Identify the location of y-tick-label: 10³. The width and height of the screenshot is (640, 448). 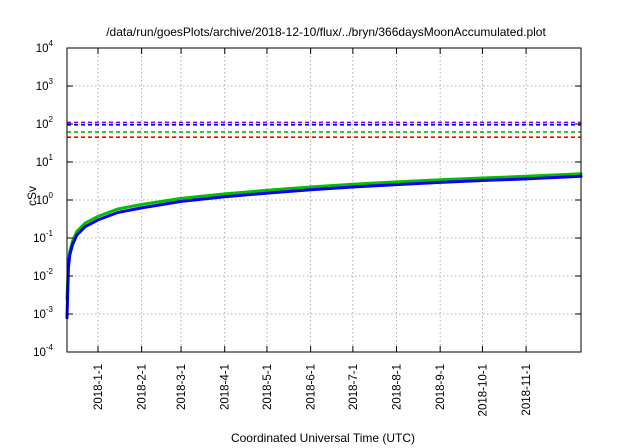
(45, 85).